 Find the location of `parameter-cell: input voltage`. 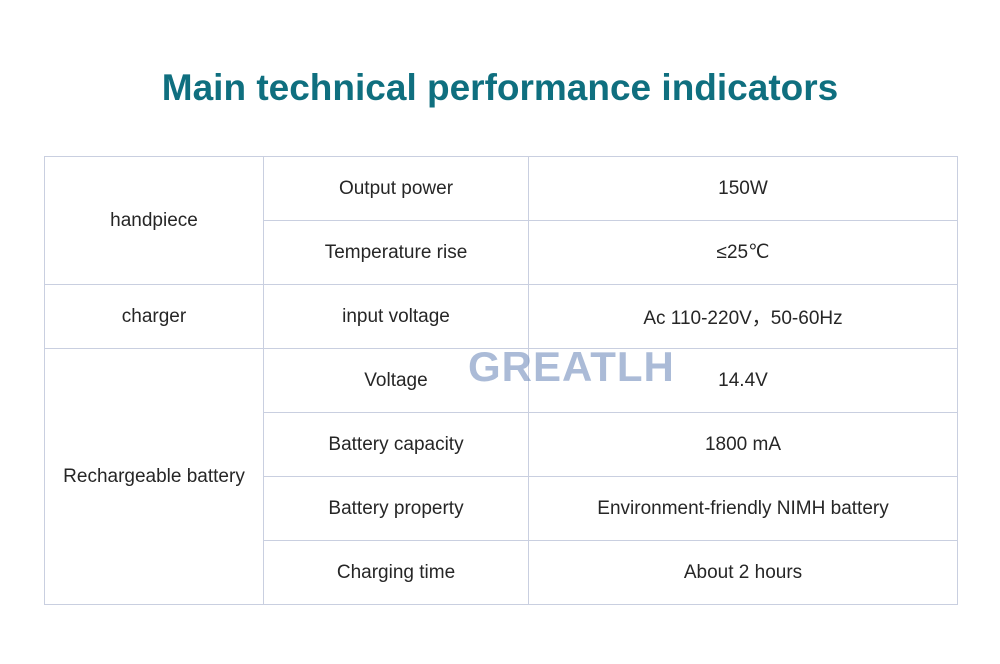

parameter-cell: input voltage is located at coordinates (396, 316).